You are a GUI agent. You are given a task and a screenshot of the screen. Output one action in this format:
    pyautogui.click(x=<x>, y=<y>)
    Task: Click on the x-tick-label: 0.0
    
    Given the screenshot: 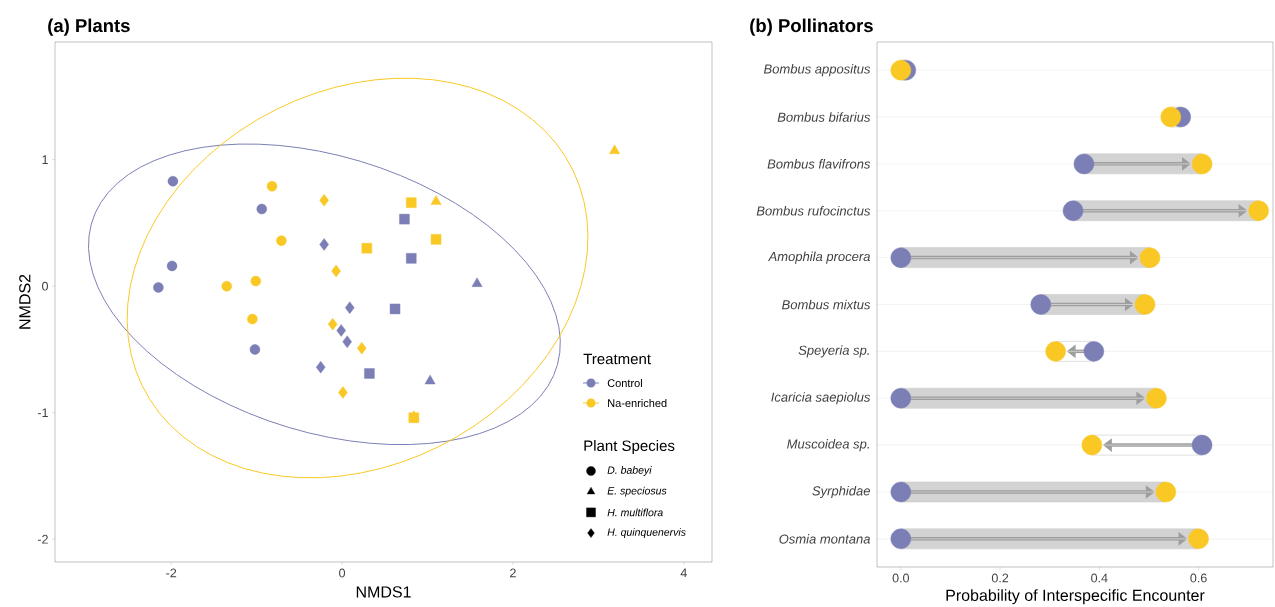 What is the action you would take?
    pyautogui.click(x=901, y=578)
    